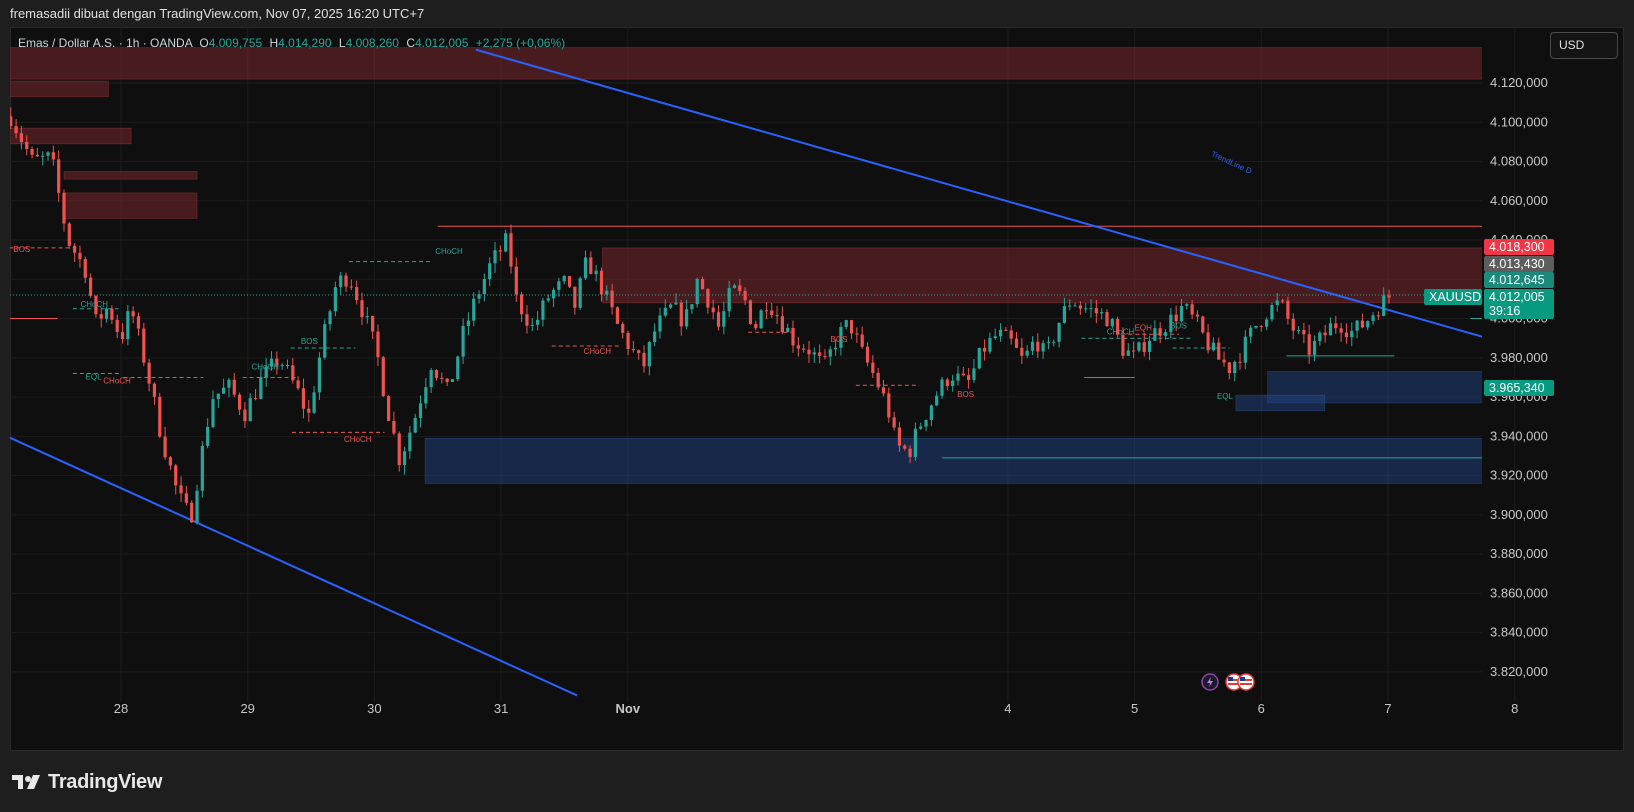 The height and width of the screenshot is (812, 1634). Describe the element at coordinates (628, 708) in the screenshot. I see `time-tick-label: Nov` at that location.